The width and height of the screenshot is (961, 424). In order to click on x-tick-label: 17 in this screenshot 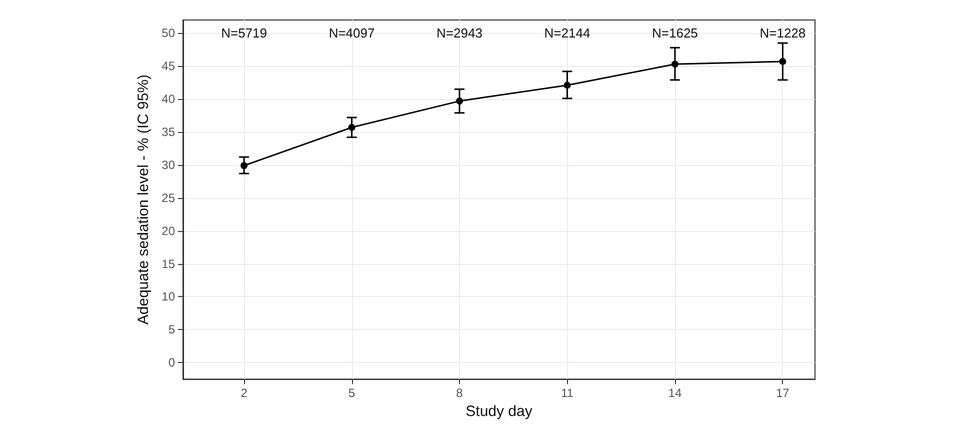, I will do `click(783, 393)`.